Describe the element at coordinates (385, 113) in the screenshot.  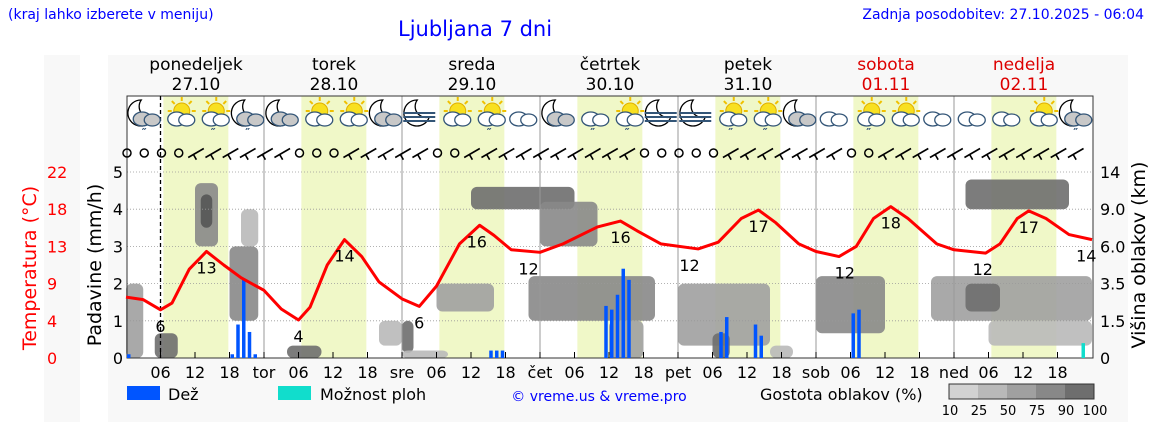
I see `night-cloud-icon` at that location.